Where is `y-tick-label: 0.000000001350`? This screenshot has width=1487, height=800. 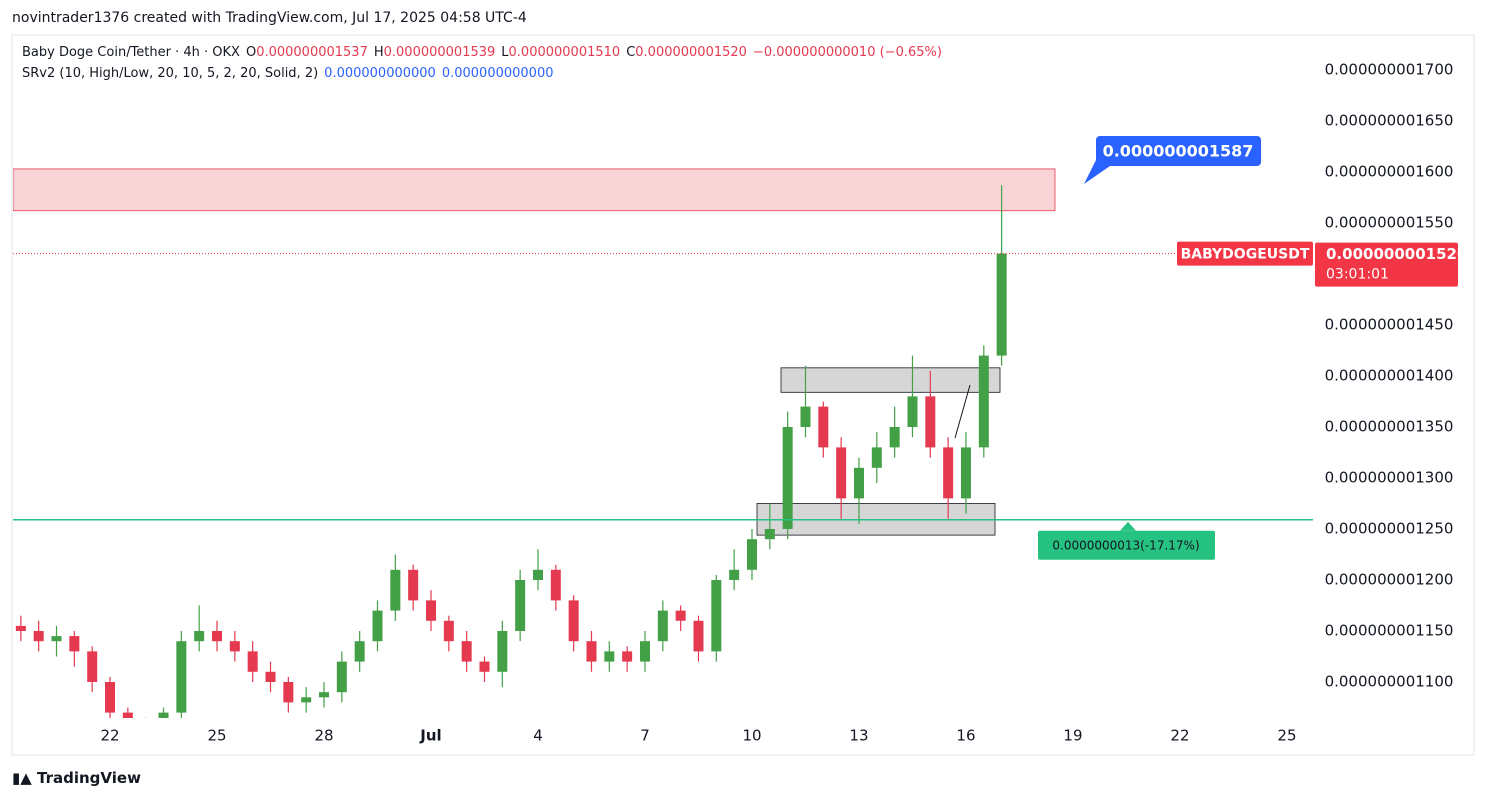 y-tick-label: 0.000000001350 is located at coordinates (1389, 426).